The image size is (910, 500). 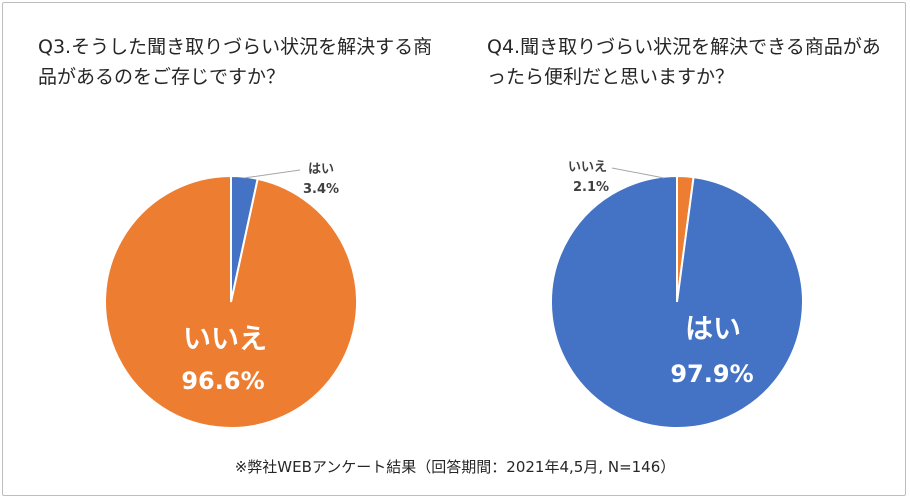 I want to click on q3-leader-line, so click(x=272, y=174).